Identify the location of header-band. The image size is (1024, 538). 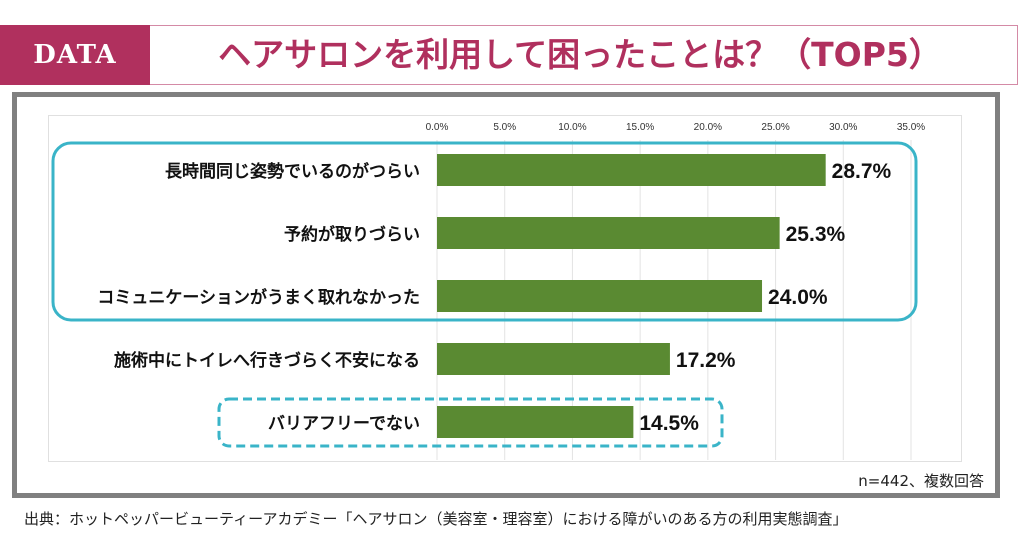
(509, 55).